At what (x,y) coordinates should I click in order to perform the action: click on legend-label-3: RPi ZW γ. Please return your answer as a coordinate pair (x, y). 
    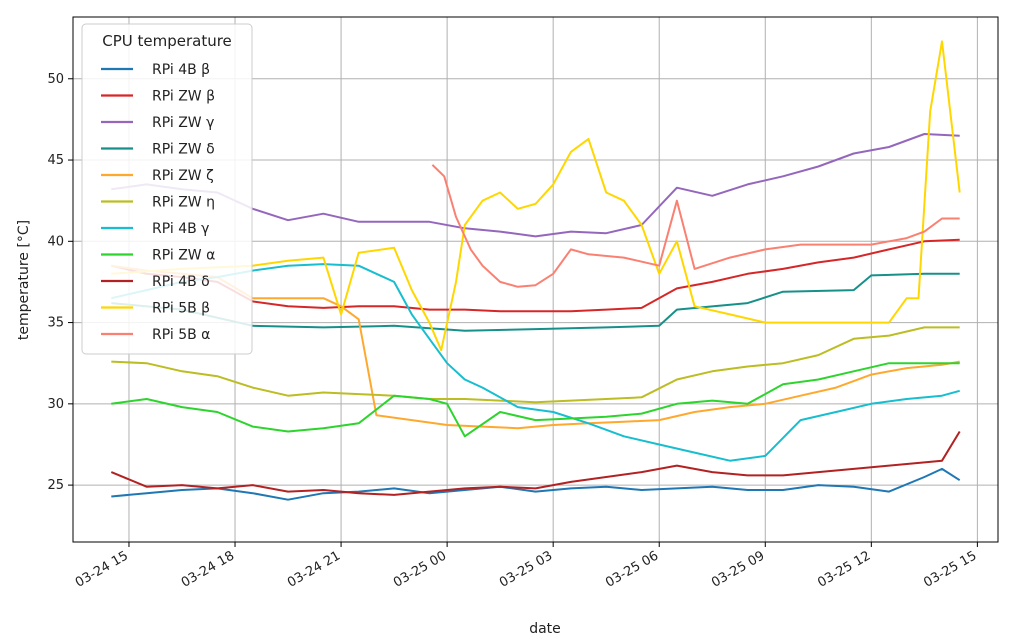
    Looking at the image, I should click on (183, 123).